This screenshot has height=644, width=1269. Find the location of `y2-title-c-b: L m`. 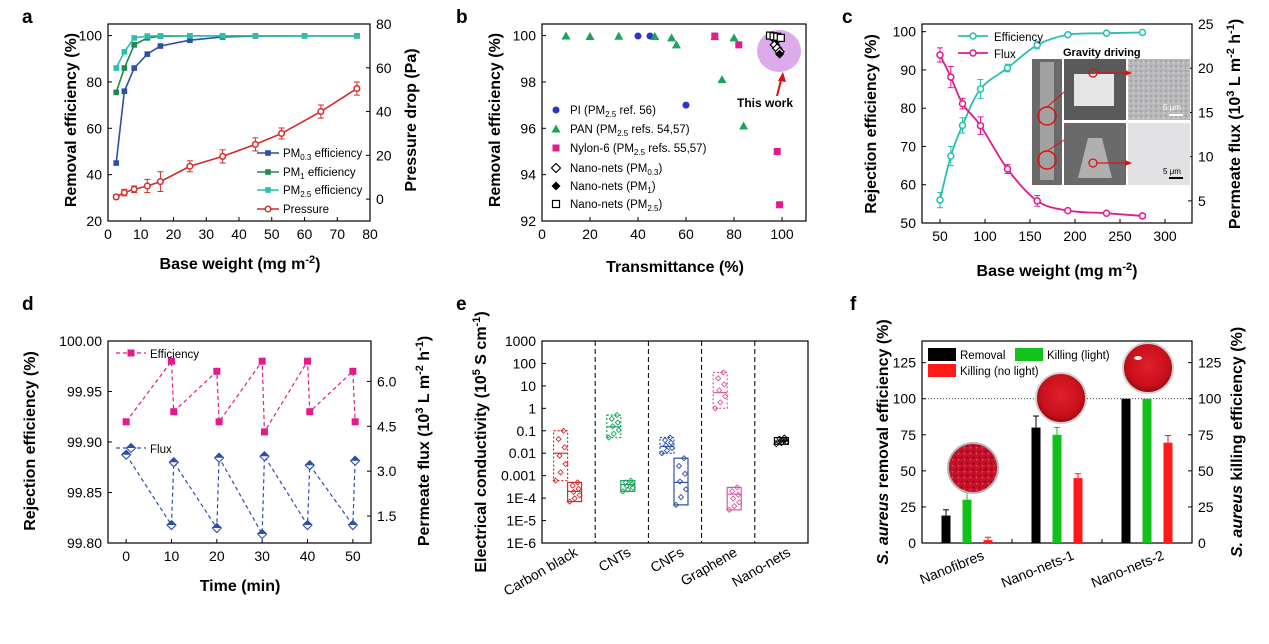

y2-title-c-b: L m is located at coordinates (1235, 74).